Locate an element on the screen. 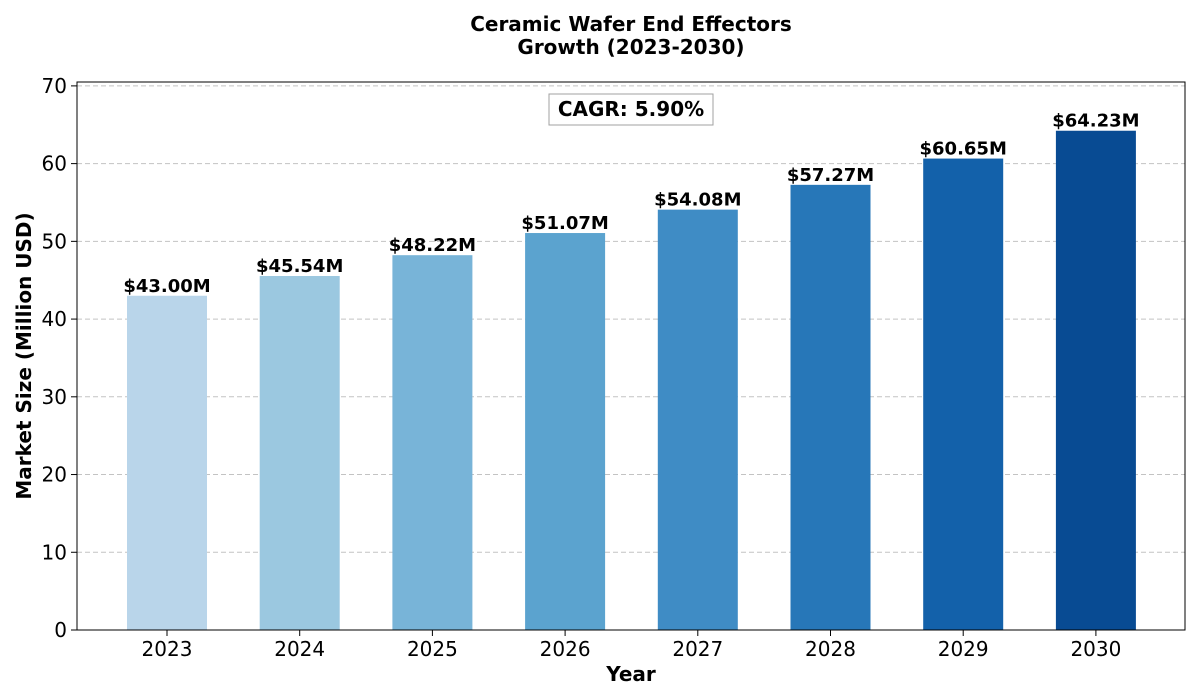 The height and width of the screenshot is (700, 1200). y-tick-label: 30 is located at coordinates (54, 397).